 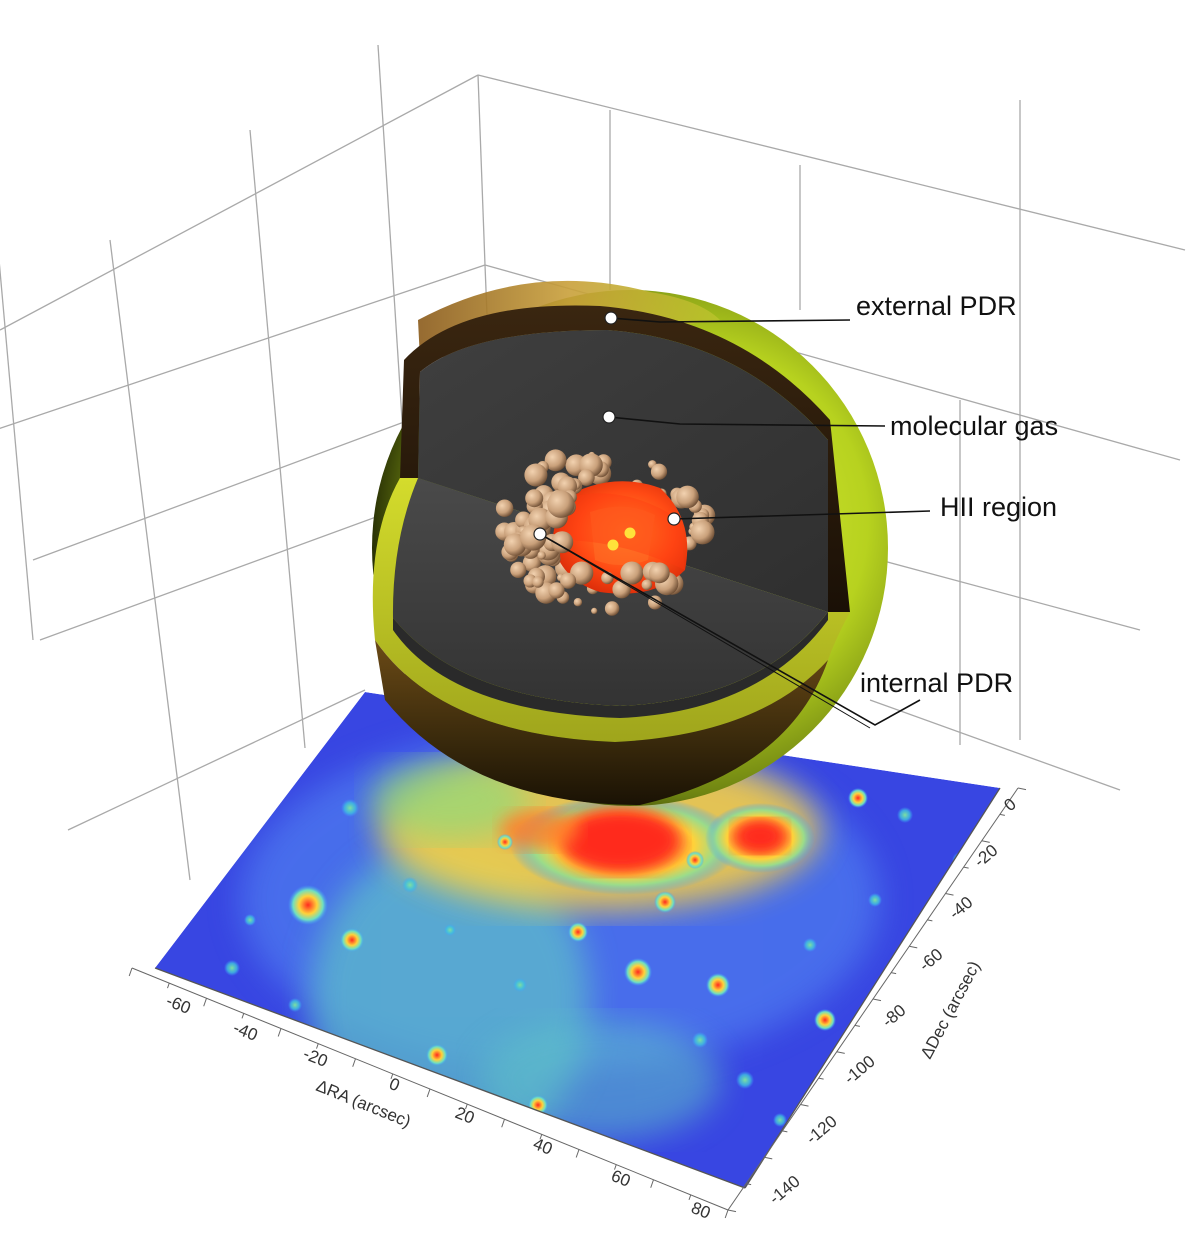 What do you see at coordinates (674, 519) in the screenshot?
I see `hii-region-marker` at bounding box center [674, 519].